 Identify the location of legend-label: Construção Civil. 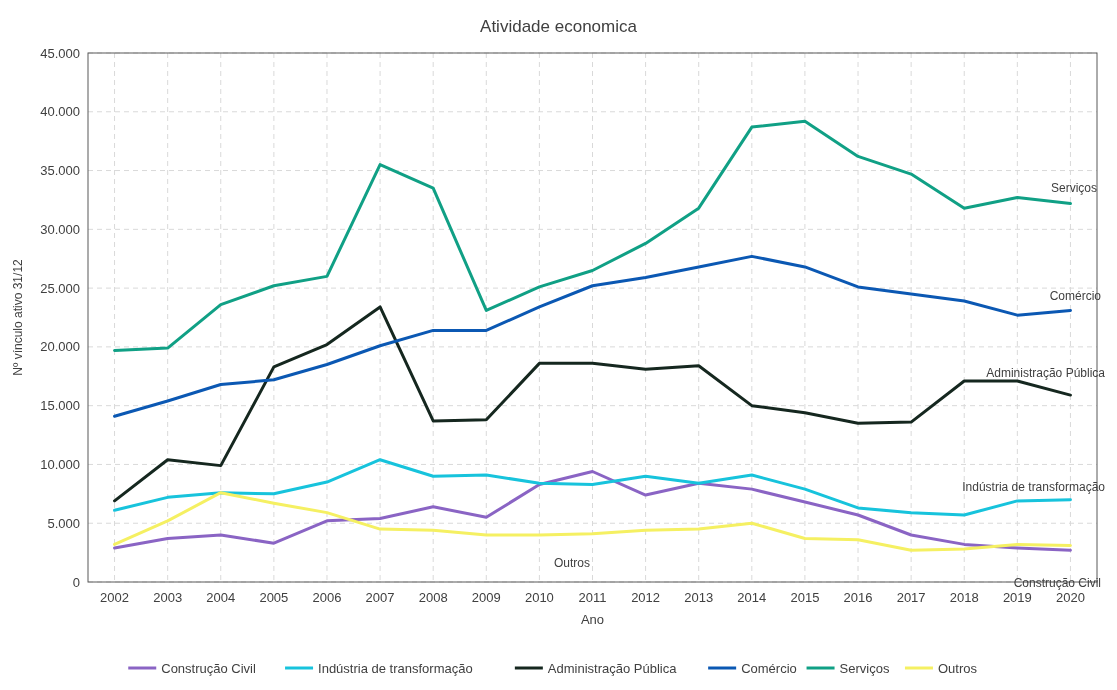
(209, 668).